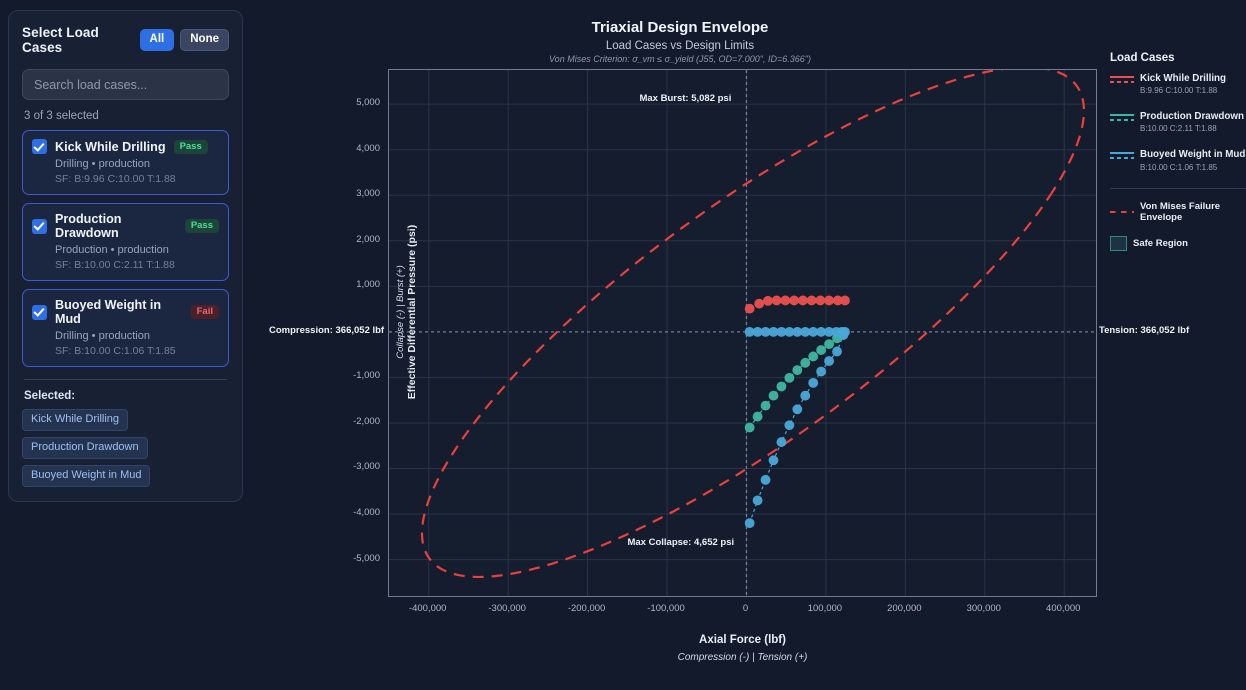 This screenshot has height=690, width=1246. What do you see at coordinates (125, 379) in the screenshot?
I see `section-divider` at bounding box center [125, 379].